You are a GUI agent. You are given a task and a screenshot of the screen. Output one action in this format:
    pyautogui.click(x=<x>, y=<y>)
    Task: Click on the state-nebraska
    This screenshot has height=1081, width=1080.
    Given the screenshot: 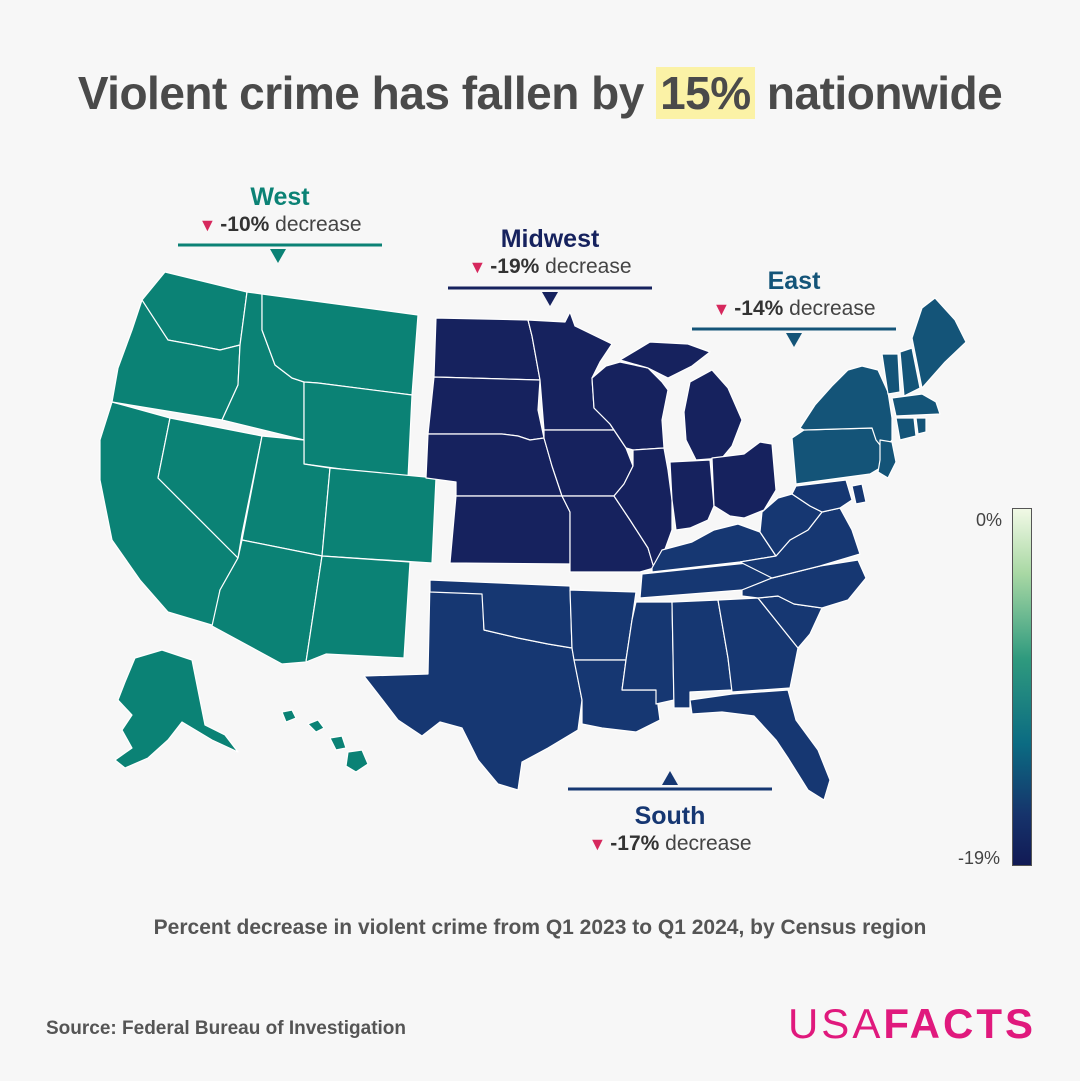 What is the action you would take?
    pyautogui.click(x=494, y=465)
    